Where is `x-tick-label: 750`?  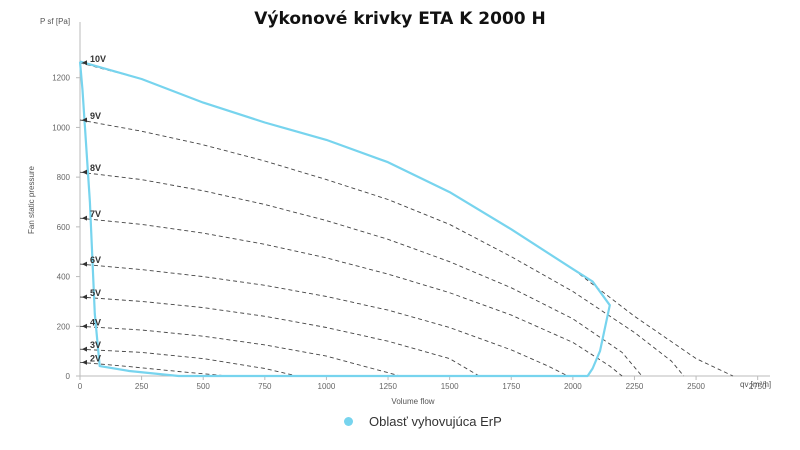
x-tick-label: 750 is located at coordinates (265, 386).